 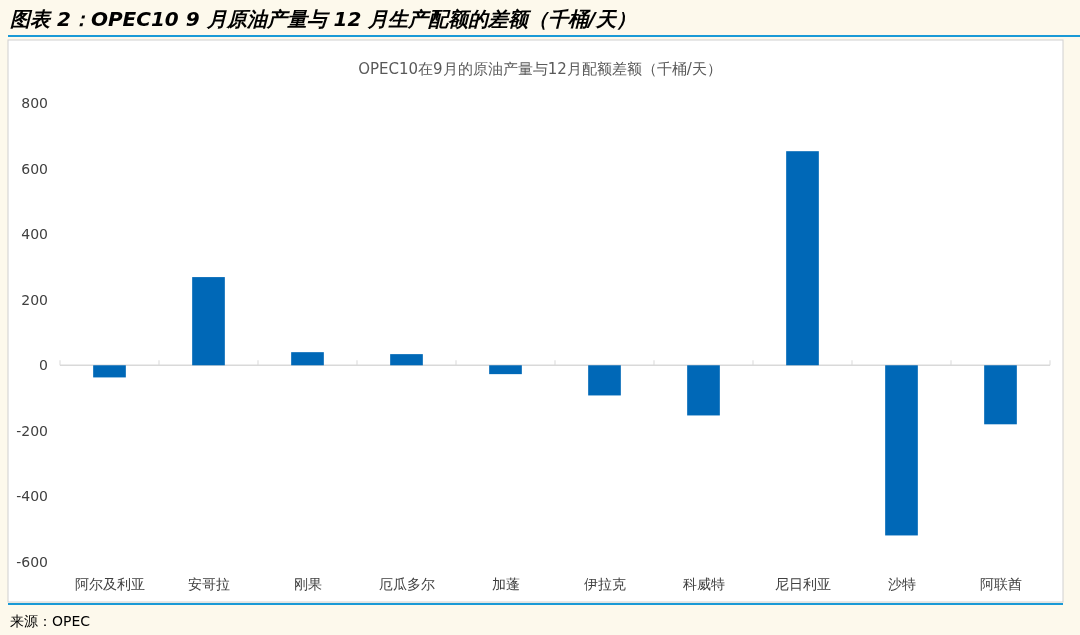 I want to click on y-tick-label: -200, so click(x=32, y=430).